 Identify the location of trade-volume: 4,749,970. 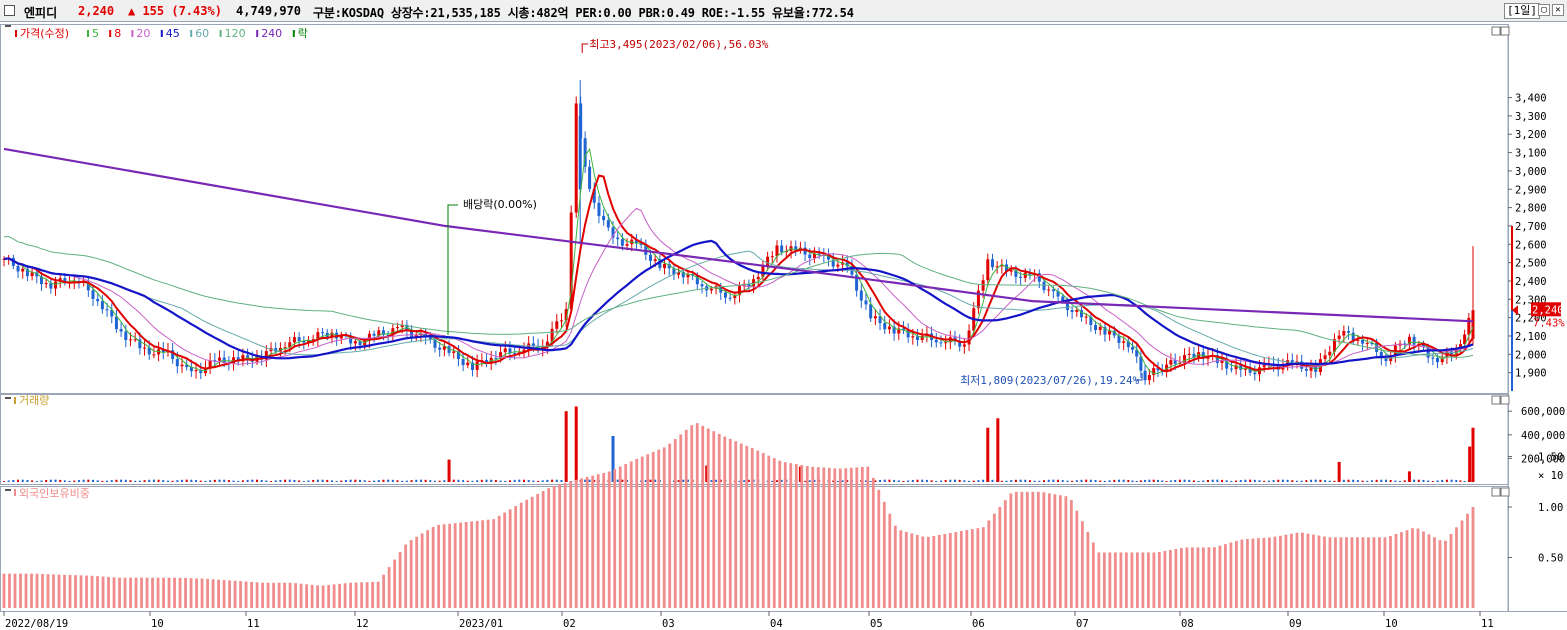
(269, 11).